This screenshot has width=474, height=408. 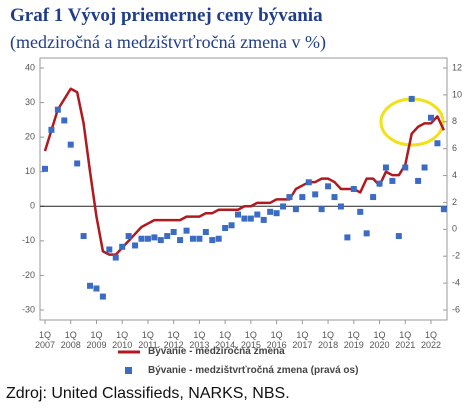 What do you see at coordinates (30, 67) in the screenshot?
I see `y-tick-label: 40` at bounding box center [30, 67].